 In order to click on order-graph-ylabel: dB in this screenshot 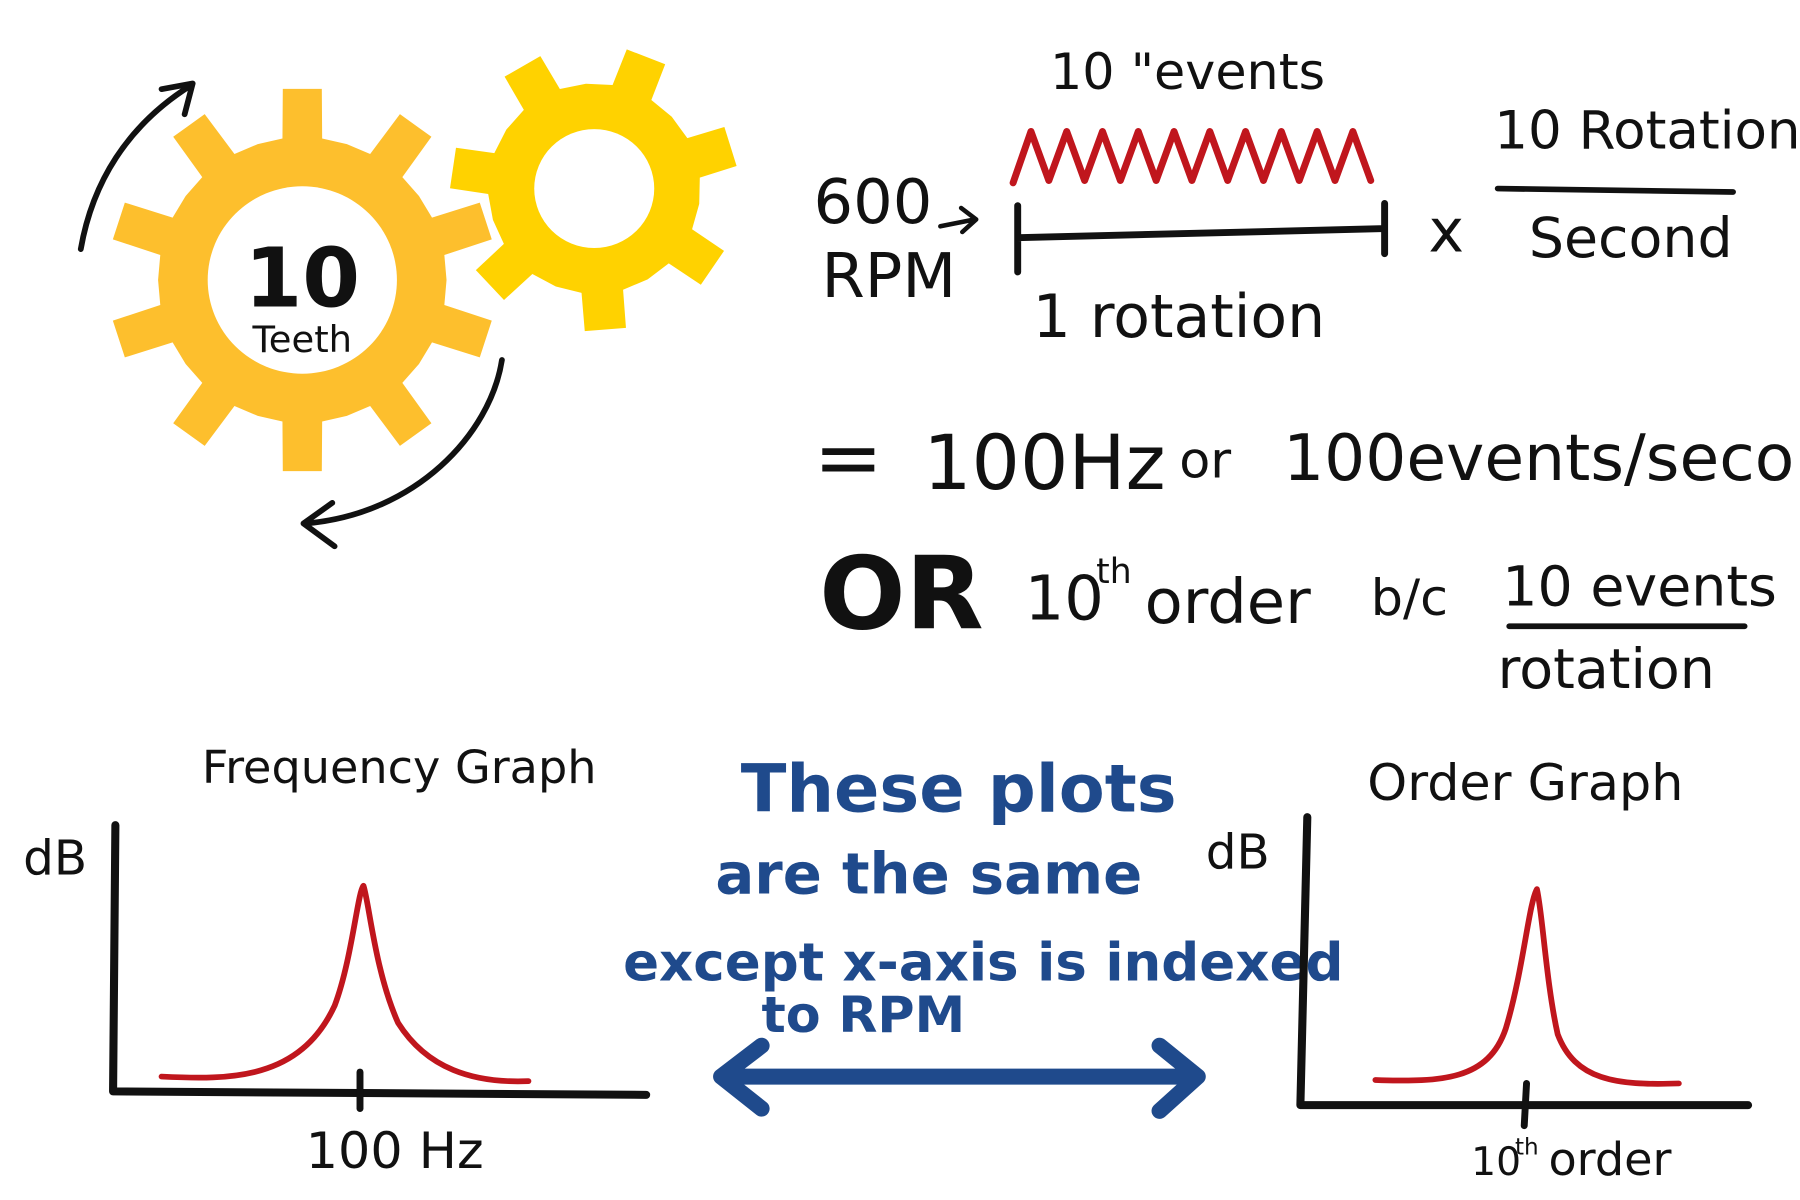, I will do `click(1238, 853)`.